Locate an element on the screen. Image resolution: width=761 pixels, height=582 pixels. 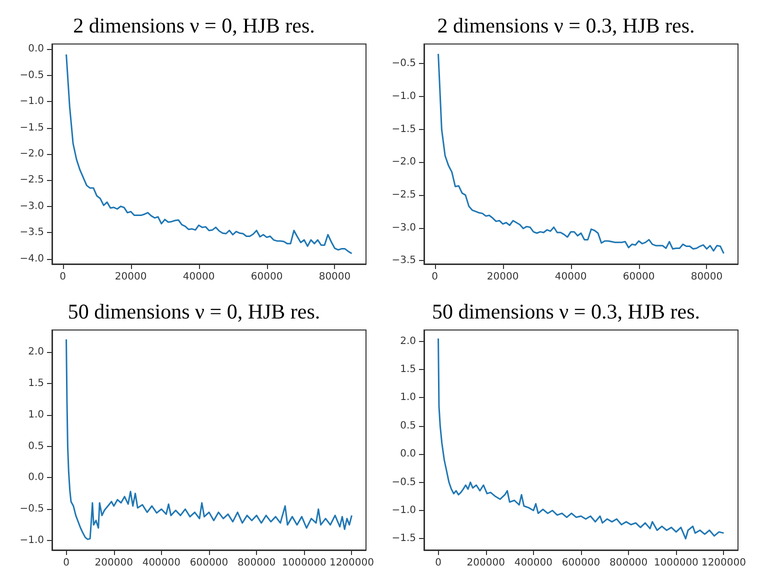
chart-title: 50 dimensions ν = 0.3, HJB res. is located at coordinates (566, 312).